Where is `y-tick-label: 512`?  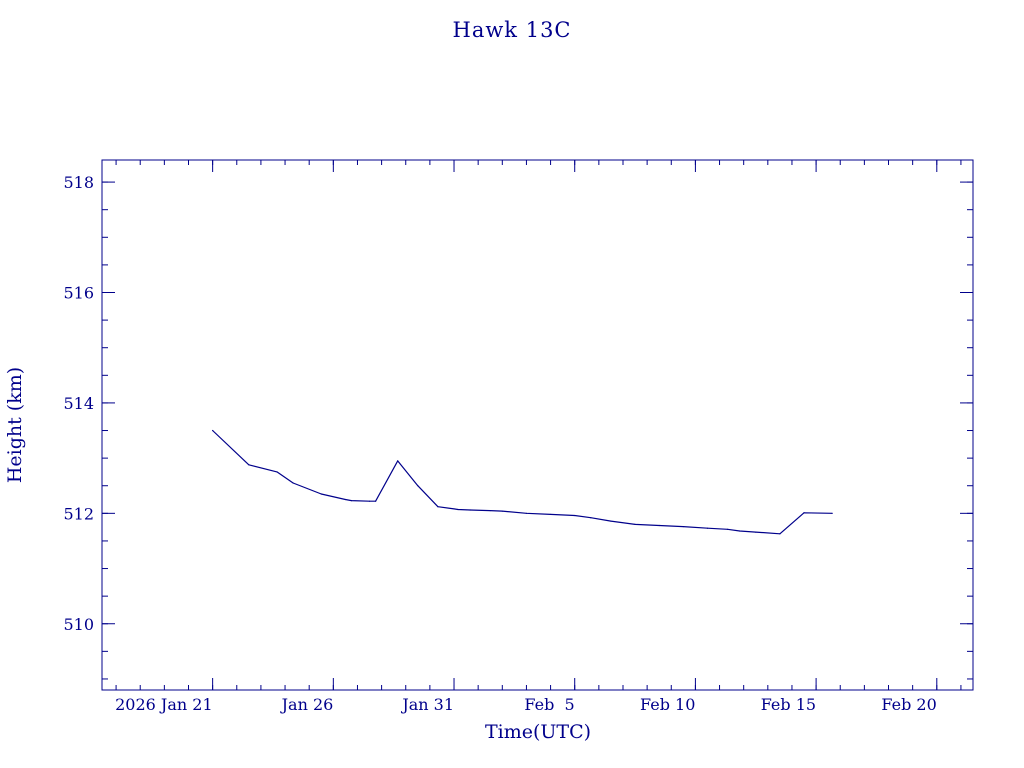 y-tick-label: 512 is located at coordinates (78, 513).